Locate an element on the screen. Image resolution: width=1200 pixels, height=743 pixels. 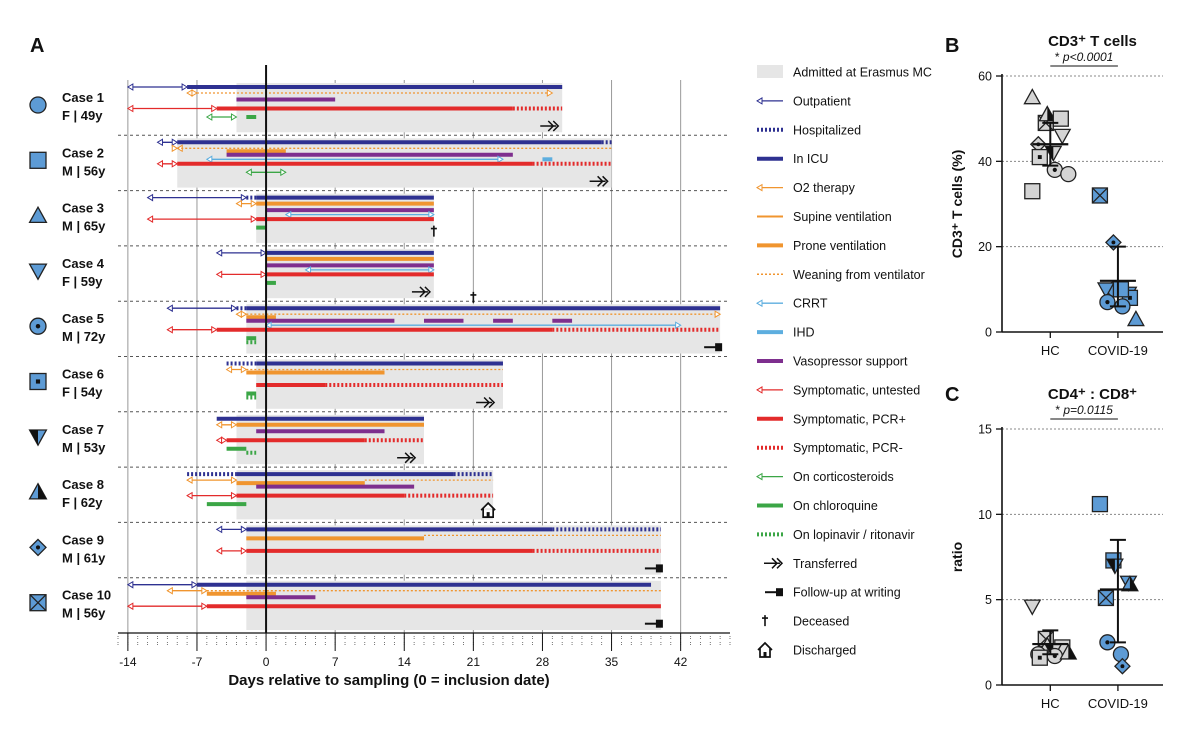
x-tick-label: 28 is located at coordinates (543, 662).